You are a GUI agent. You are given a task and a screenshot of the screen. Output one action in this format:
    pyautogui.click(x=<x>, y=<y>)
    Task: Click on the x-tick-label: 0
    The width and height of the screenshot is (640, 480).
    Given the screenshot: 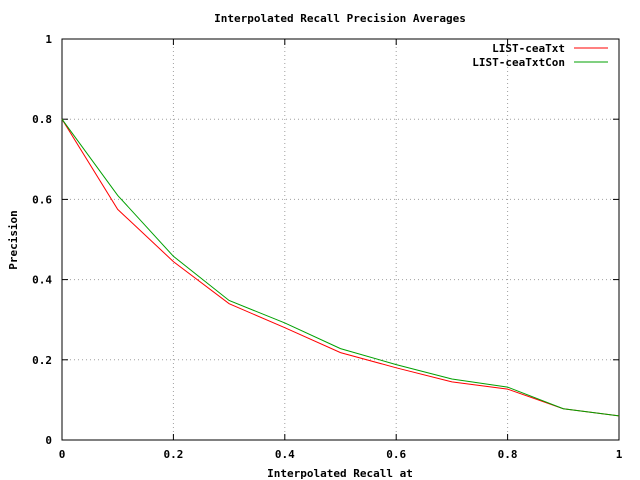 What is the action you would take?
    pyautogui.click(x=62, y=454)
    